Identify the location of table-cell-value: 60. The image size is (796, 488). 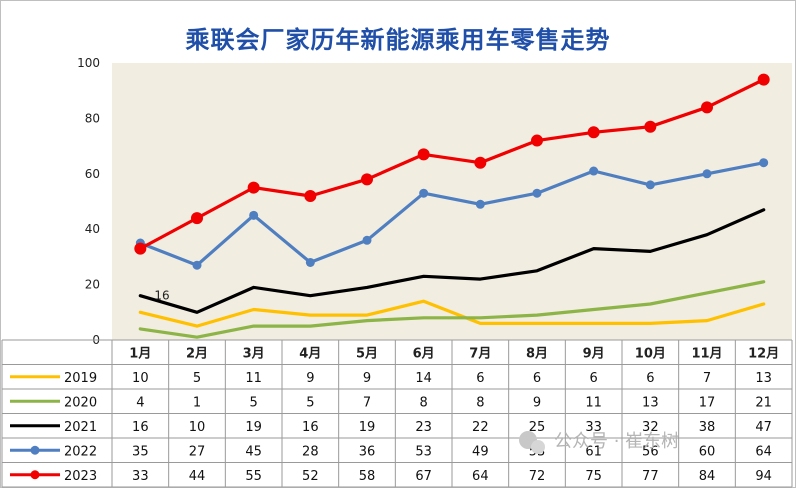
(707, 451).